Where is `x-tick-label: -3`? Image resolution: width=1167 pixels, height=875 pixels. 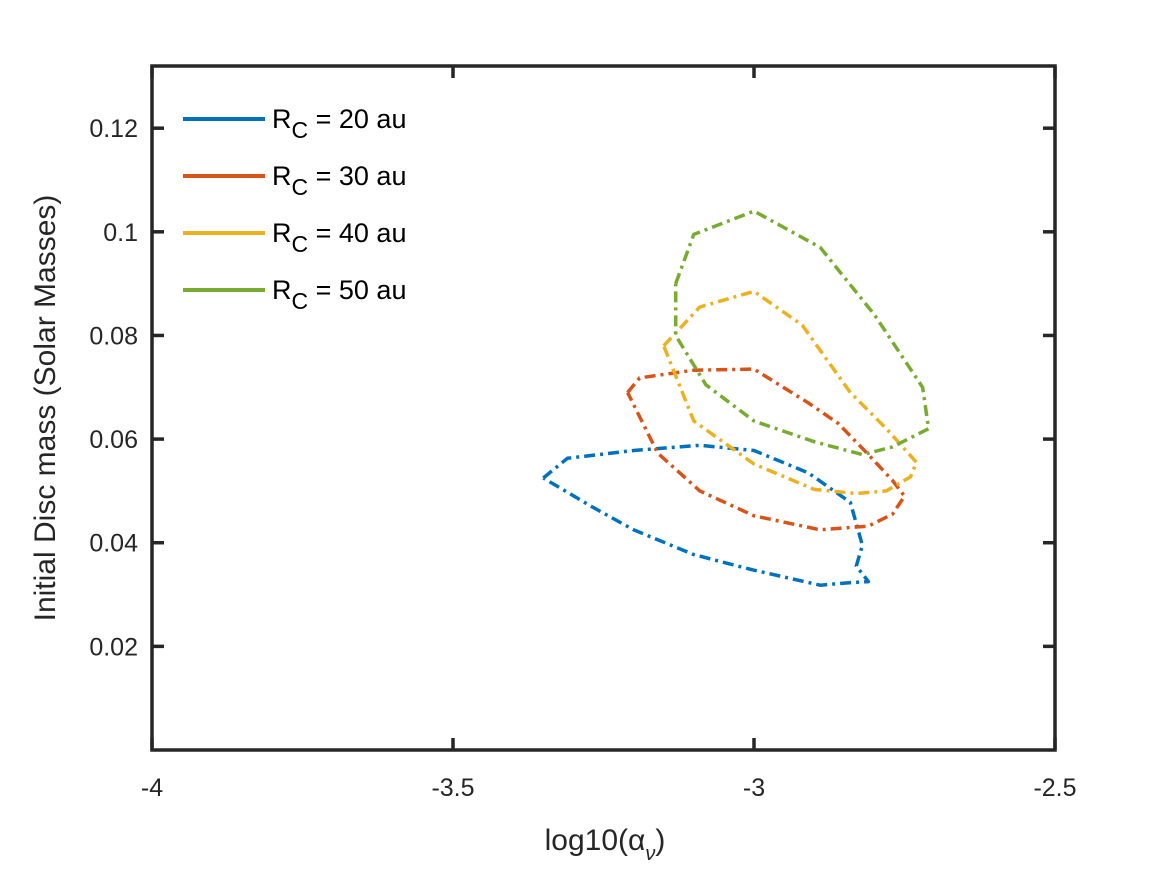 x-tick-label: -3 is located at coordinates (754, 788).